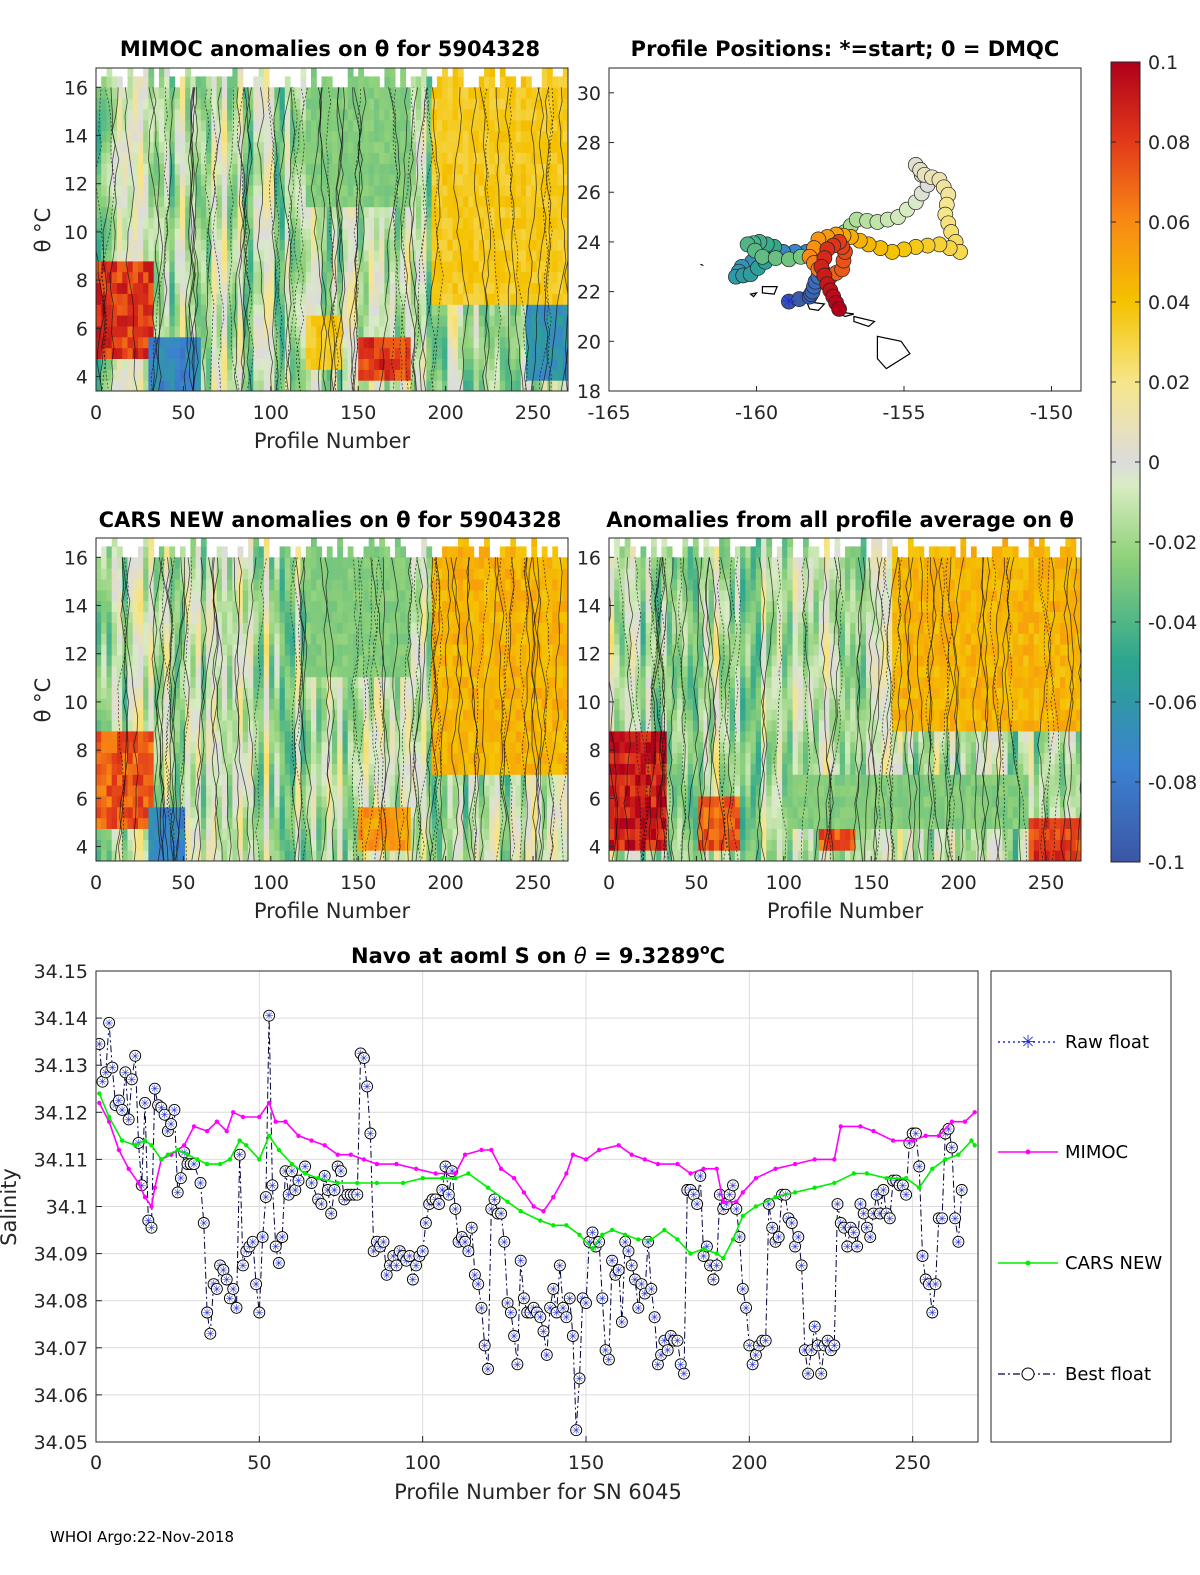 The width and height of the screenshot is (1200, 1575). Describe the element at coordinates (445, 413) in the screenshot. I see `x-tick-label: 200` at that location.